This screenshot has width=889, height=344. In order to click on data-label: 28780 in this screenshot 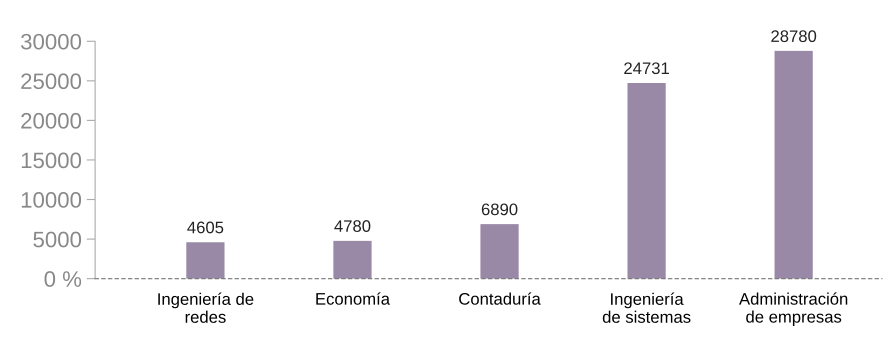, I will do `click(793, 36)`.